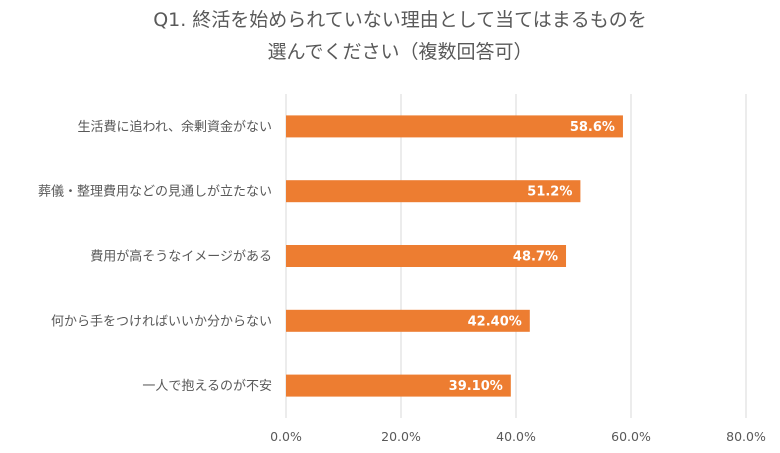 This screenshot has width=780, height=453. I want to click on category-label: 何から手をつければいいか分からない, so click(161, 321).